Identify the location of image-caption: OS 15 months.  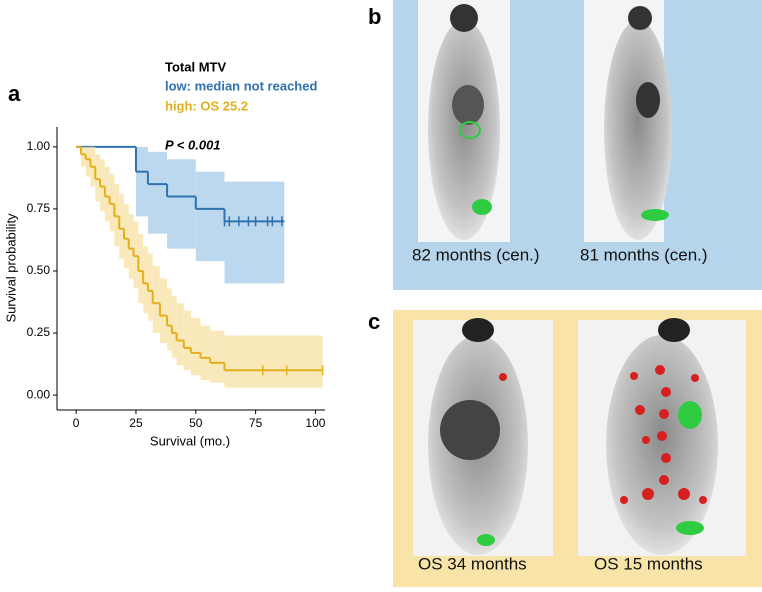
(648, 563).